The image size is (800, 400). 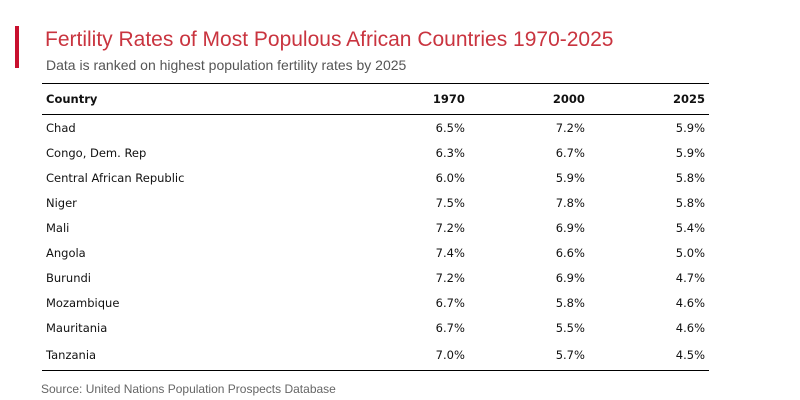 I want to click on title-accent-bar, so click(x=17, y=47).